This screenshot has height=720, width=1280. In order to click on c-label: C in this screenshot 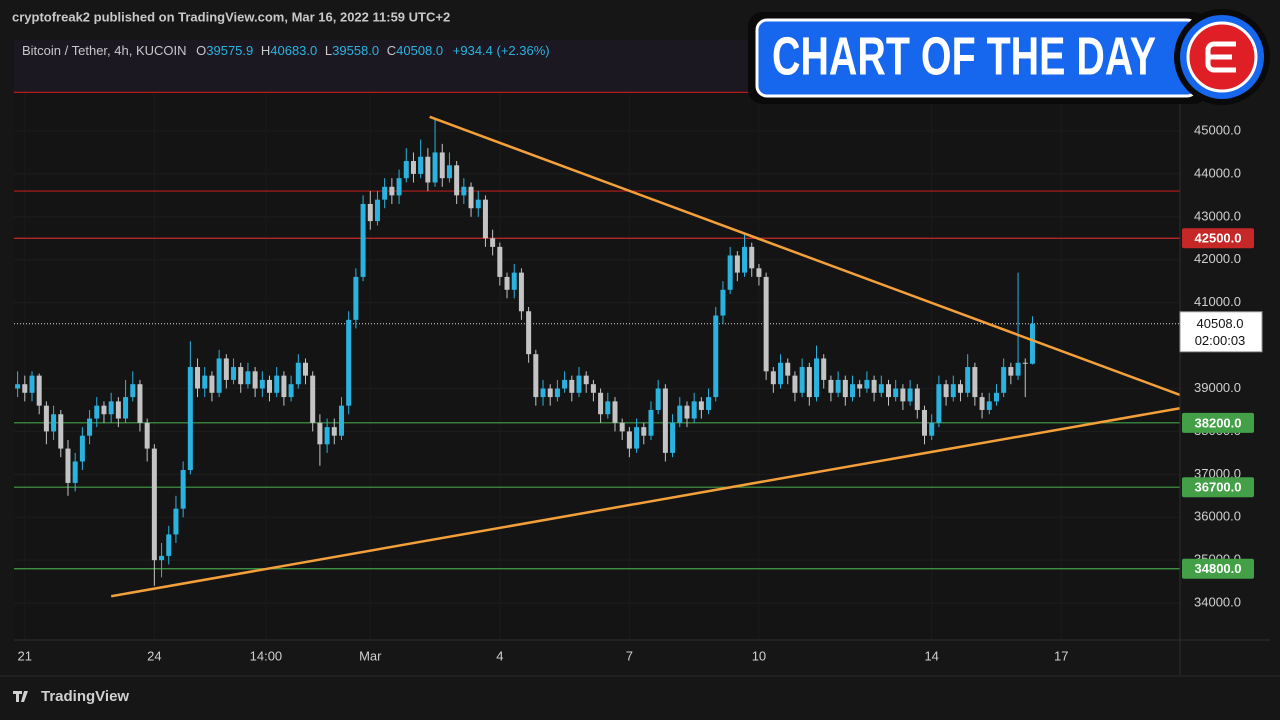, I will do `click(391, 50)`.